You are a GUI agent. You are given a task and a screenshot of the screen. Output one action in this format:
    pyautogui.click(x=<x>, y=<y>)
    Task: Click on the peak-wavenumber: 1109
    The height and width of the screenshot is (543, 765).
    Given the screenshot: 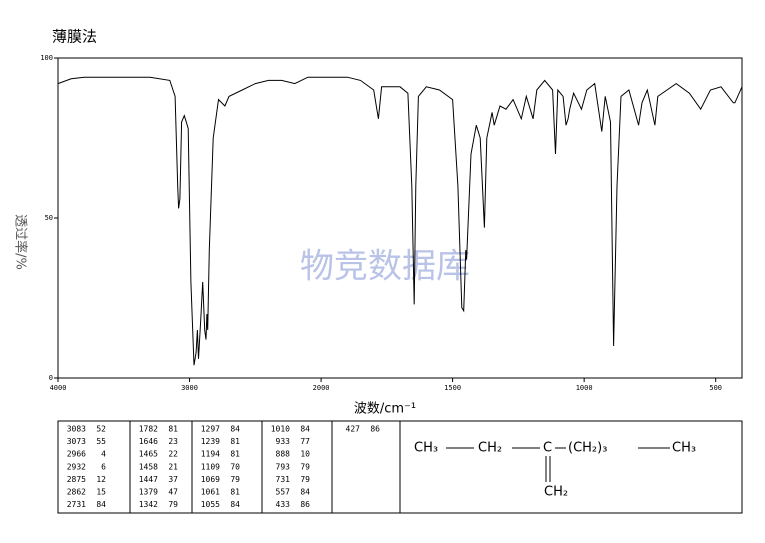 What is the action you would take?
    pyautogui.click(x=210, y=466)
    